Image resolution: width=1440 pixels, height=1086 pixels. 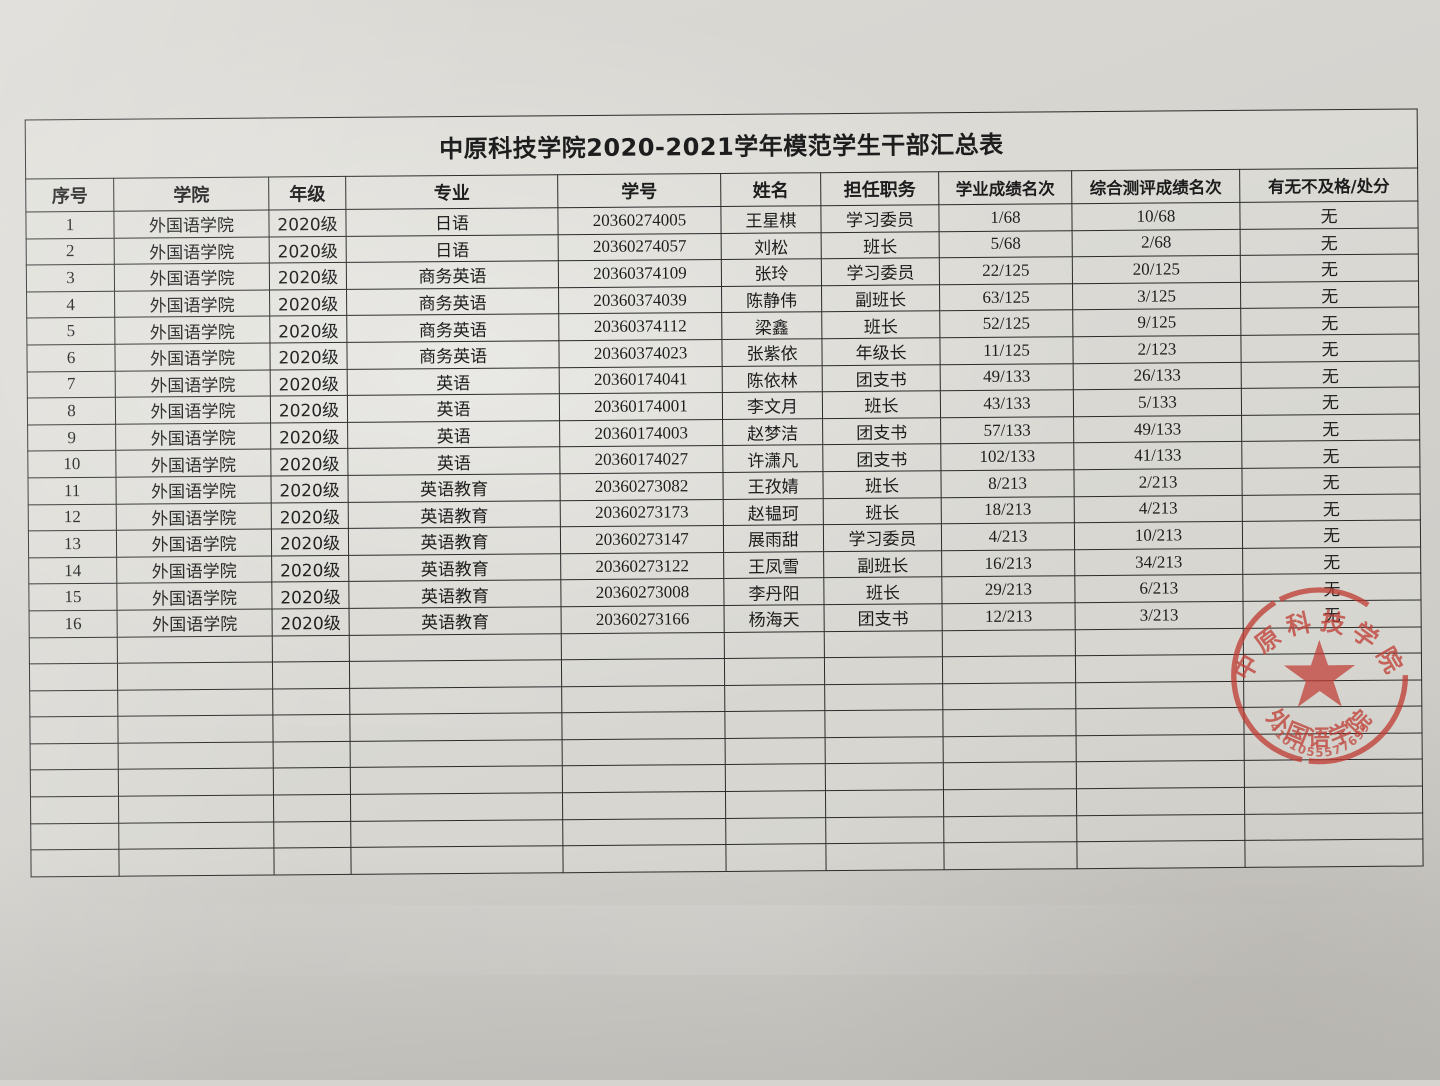 What do you see at coordinates (1158, 562) in the screenshot?
I see `cell-comp: 34/213` at bounding box center [1158, 562].